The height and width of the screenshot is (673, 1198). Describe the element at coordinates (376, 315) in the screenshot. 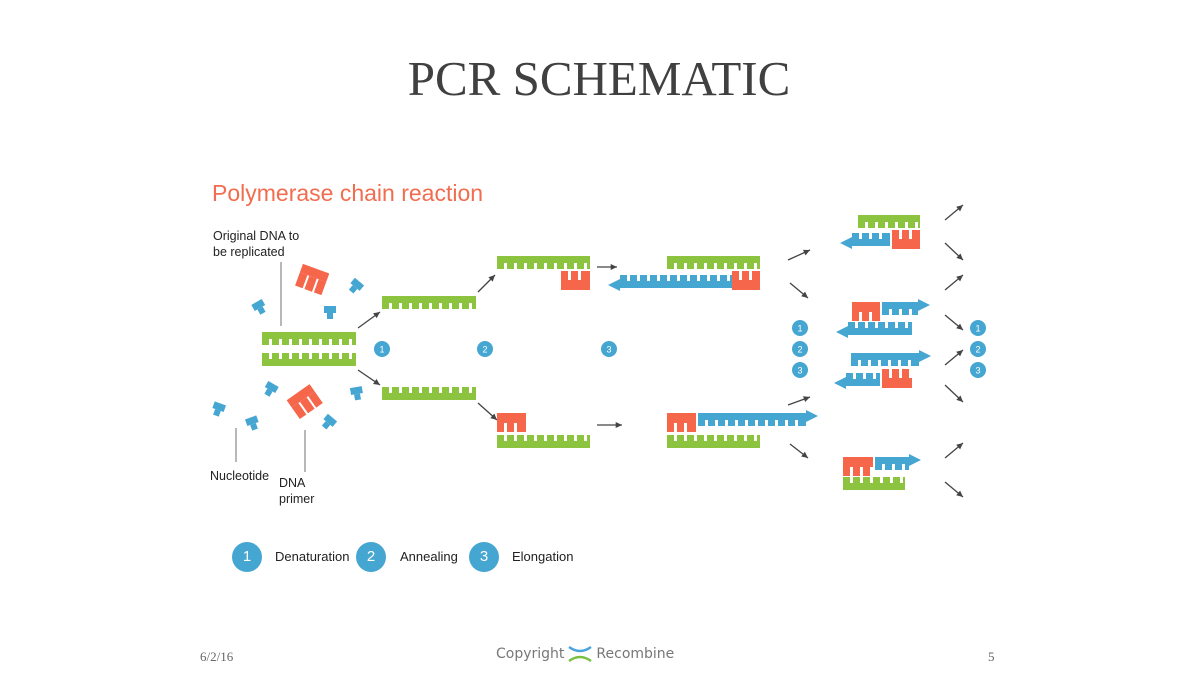

I see `arrow-denature-up-head` at that location.